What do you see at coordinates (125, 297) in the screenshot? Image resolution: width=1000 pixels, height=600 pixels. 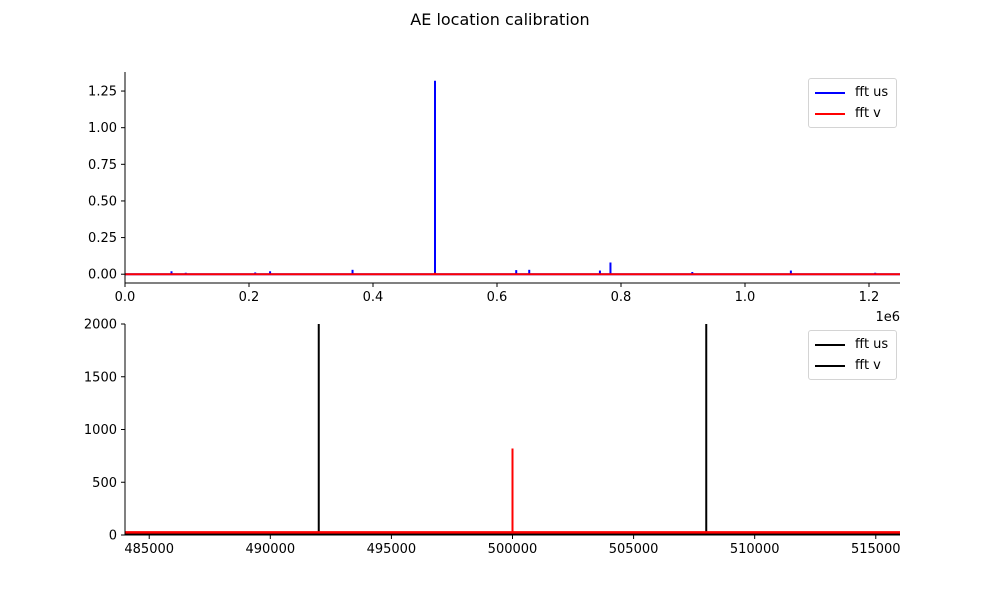 I see `x-tick-label: 0.0` at bounding box center [125, 297].